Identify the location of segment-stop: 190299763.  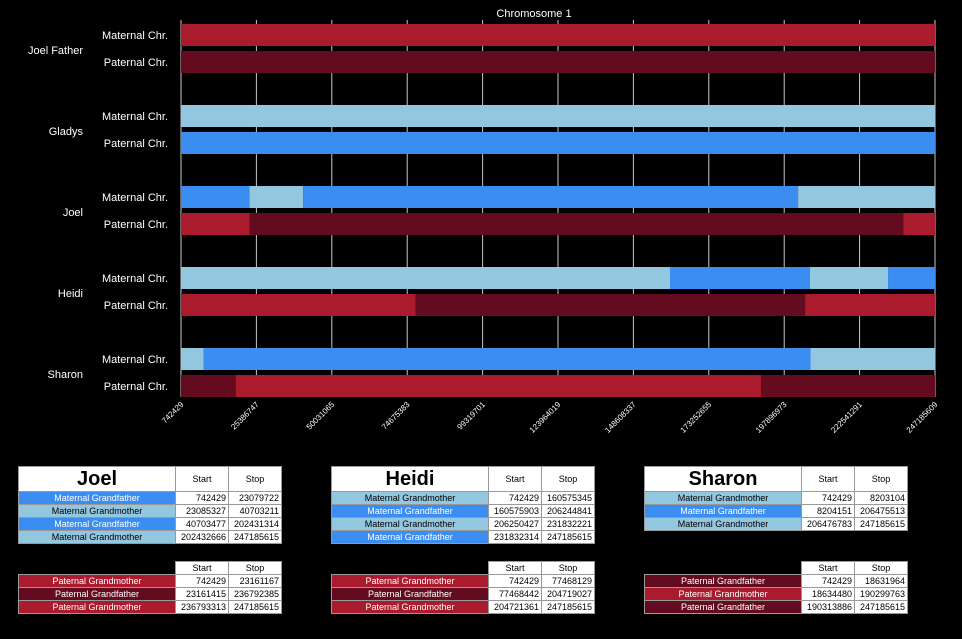
(881, 594).